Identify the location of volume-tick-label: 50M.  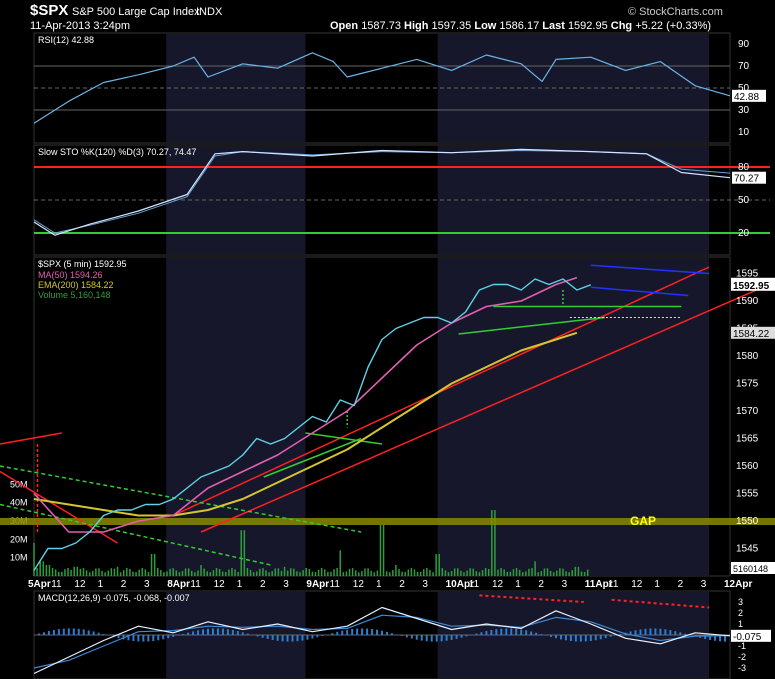
(19, 484).